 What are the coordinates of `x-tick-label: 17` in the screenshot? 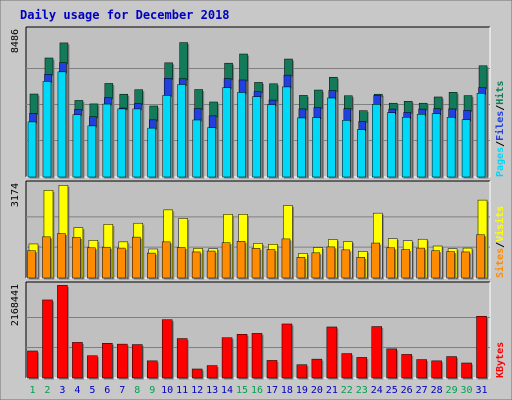 It's located at (272, 390).